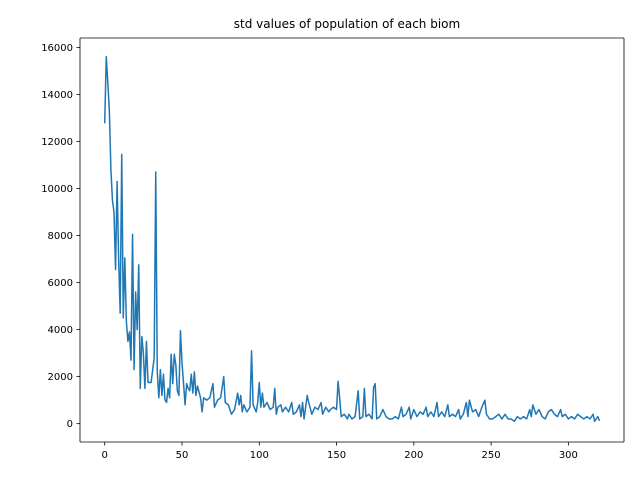 The height and width of the screenshot is (480, 640). Describe the element at coordinates (60, 236) in the screenshot. I see `y-tick-label: 8000` at that location.